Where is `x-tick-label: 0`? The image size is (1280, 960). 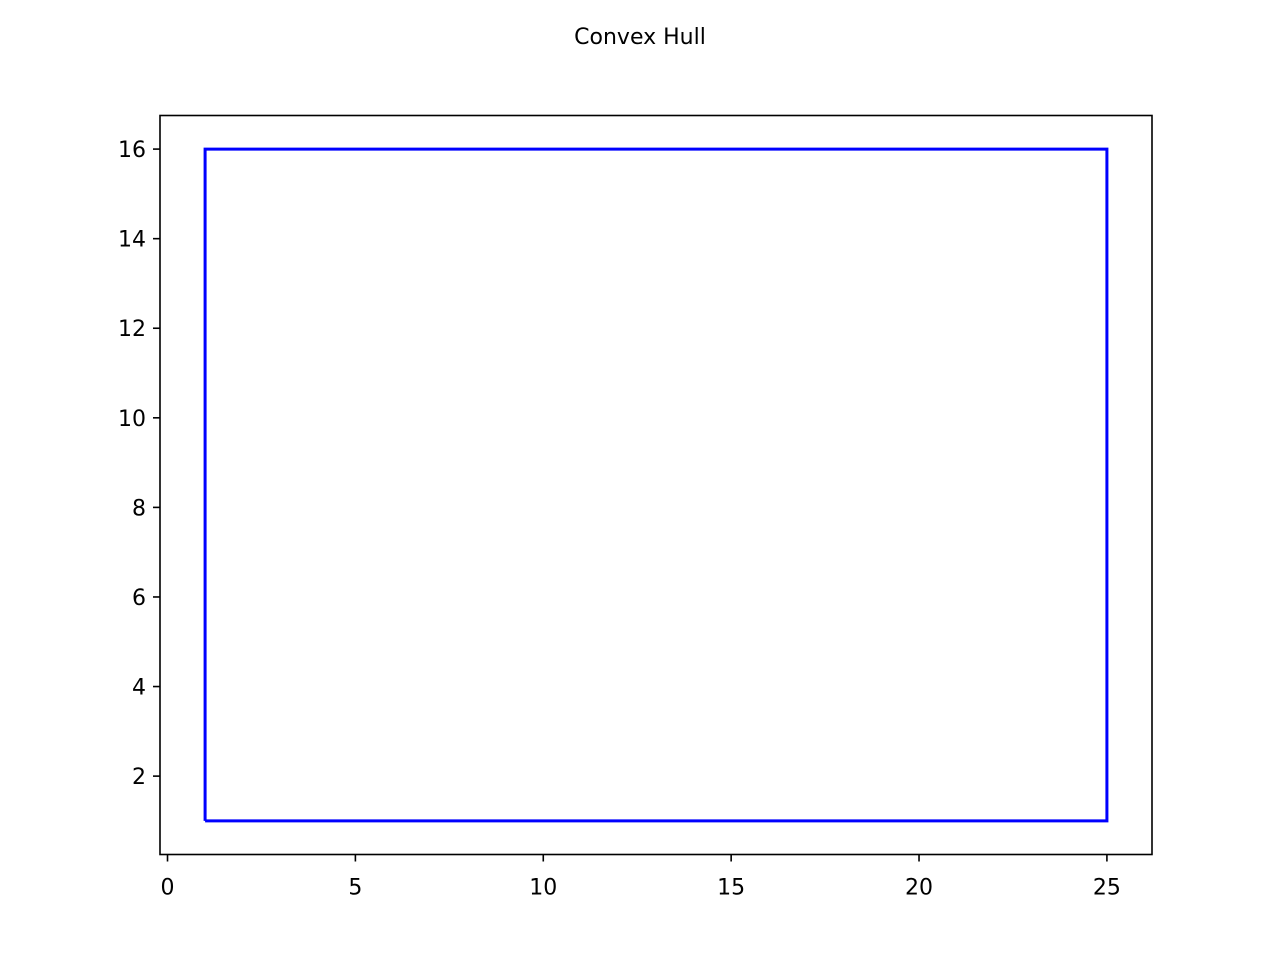
x-tick-label: 0 is located at coordinates (168, 888).